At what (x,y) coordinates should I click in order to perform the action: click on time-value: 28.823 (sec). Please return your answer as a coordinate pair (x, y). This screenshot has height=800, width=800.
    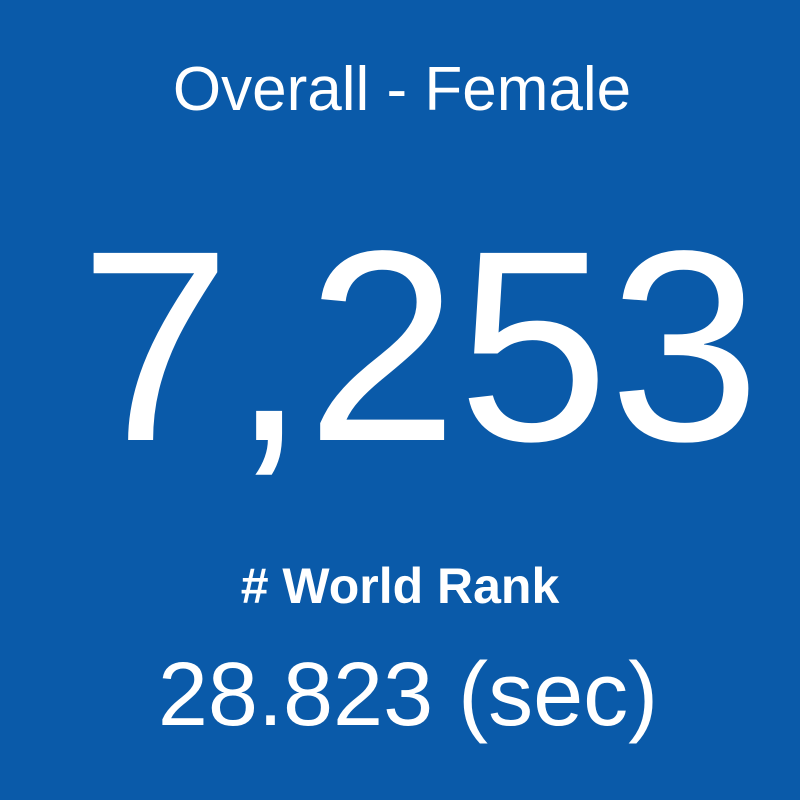
    Looking at the image, I should click on (408, 695).